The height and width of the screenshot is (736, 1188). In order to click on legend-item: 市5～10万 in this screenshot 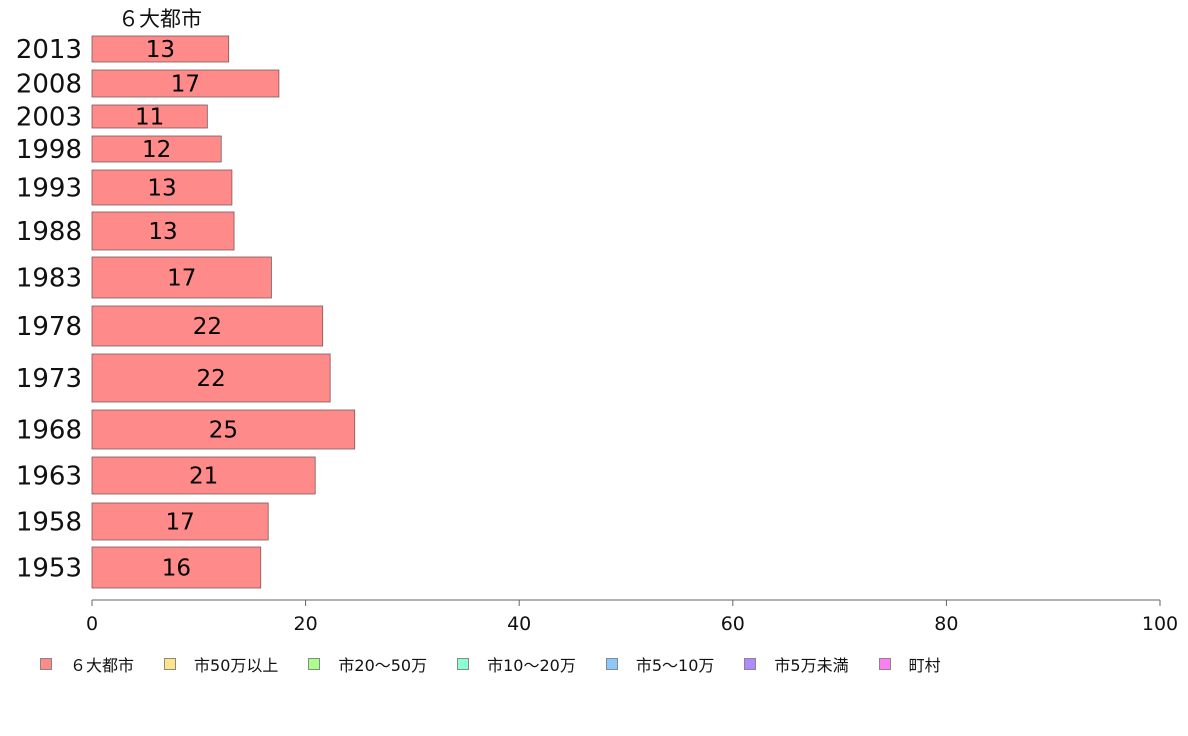, I will do `click(660, 664)`.